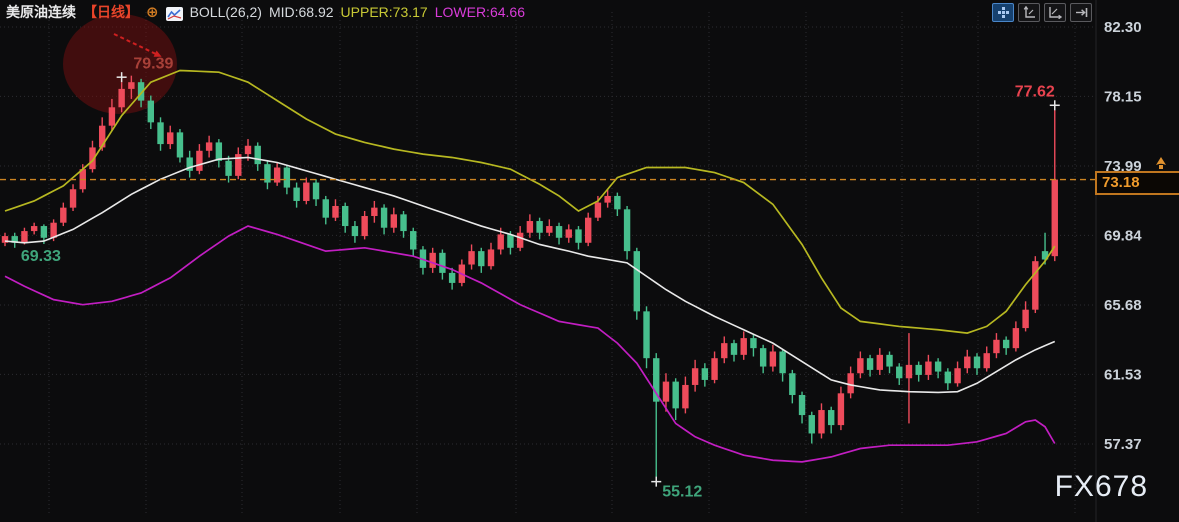  What do you see at coordinates (1101, 486) in the screenshot?
I see `site-watermark: FX678` at bounding box center [1101, 486].